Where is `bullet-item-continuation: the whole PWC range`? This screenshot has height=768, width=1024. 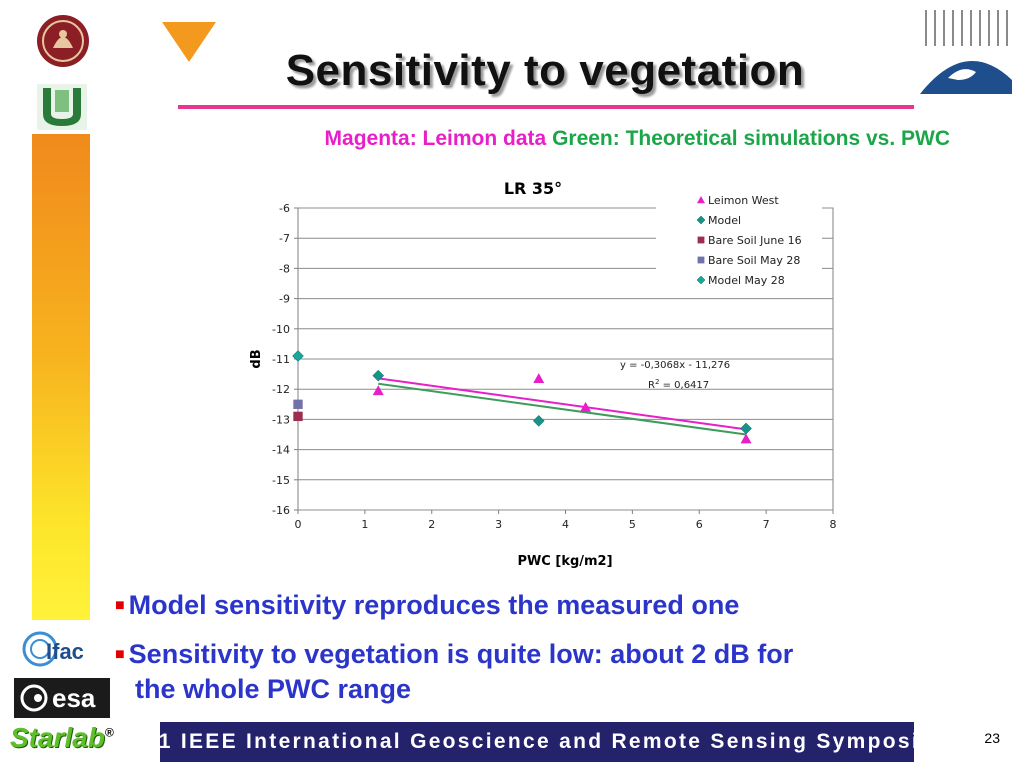
bullet-item-continuation: the whole PWC range is located at coordinates (560, 689).